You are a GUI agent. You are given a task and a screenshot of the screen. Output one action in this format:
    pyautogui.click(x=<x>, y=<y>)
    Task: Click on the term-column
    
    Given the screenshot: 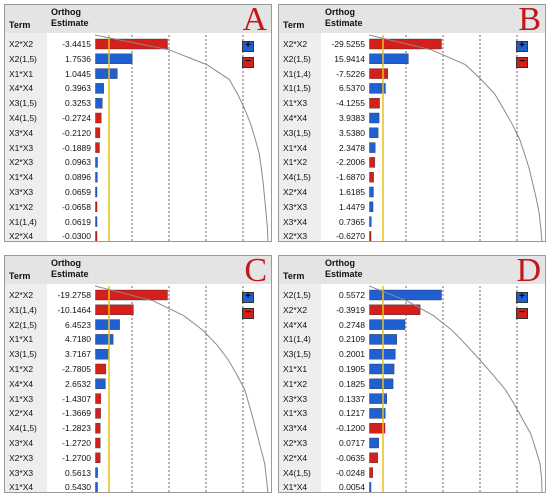 What is the action you would take?
    pyautogui.click(x=300, y=137)
    